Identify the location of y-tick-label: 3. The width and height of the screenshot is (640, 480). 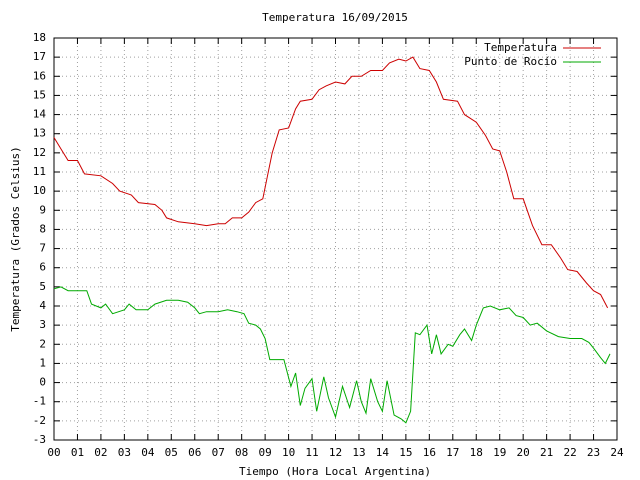
(42, 324).